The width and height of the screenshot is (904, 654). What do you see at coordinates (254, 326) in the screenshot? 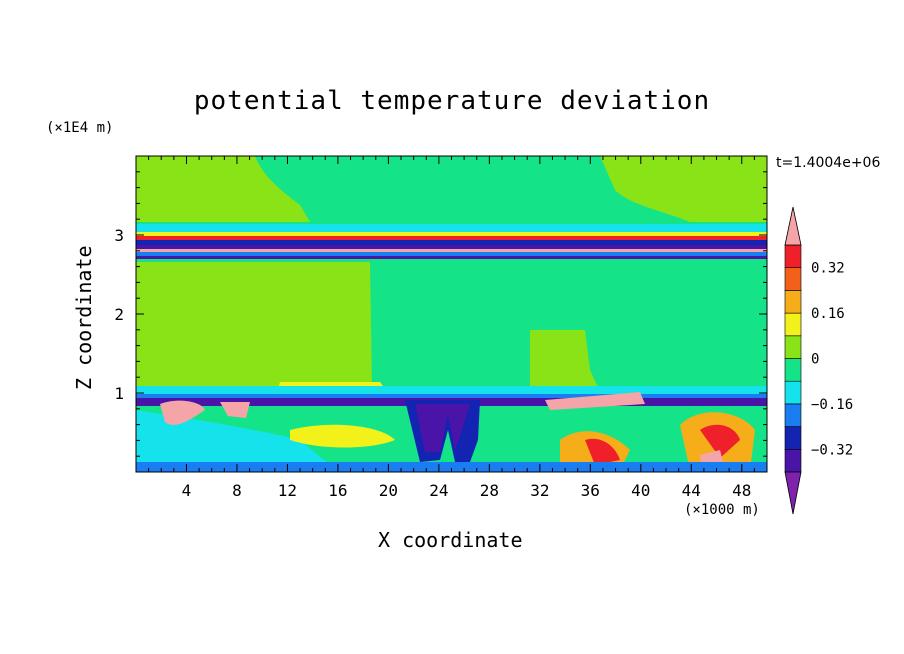
I see `field-mid-positive` at bounding box center [254, 326].